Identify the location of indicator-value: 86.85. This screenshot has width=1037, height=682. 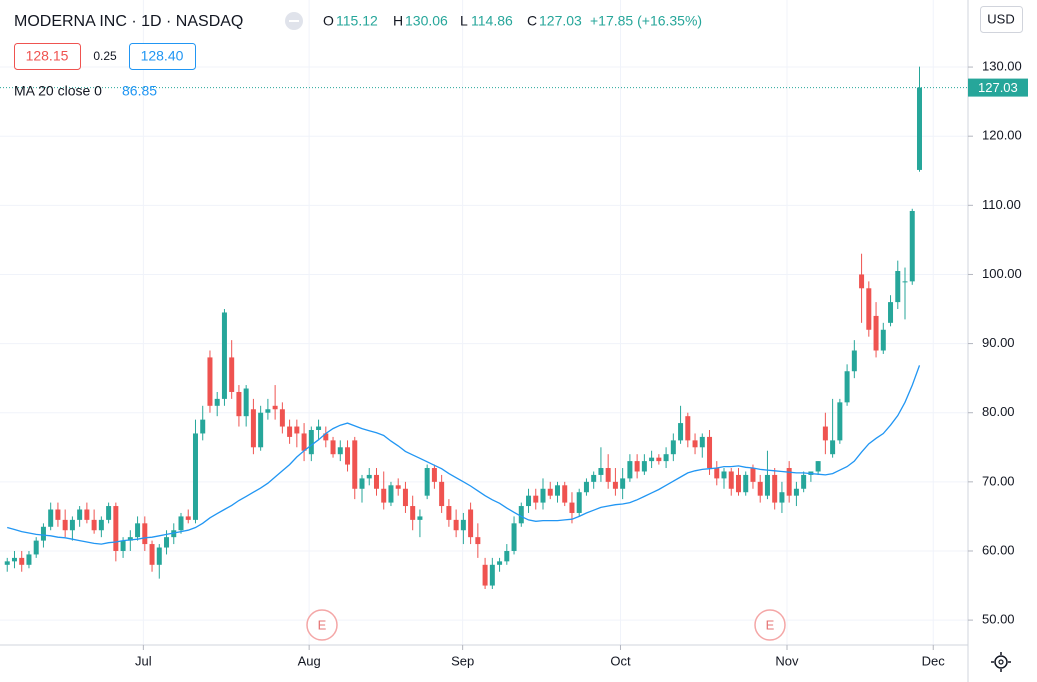
(139, 91).